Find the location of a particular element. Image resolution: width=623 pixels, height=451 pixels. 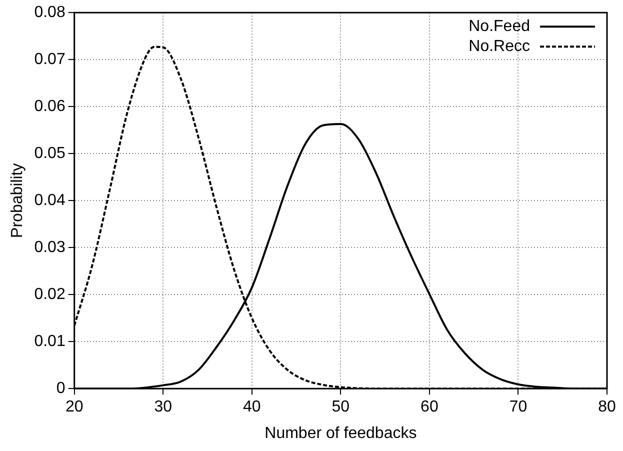

y-tick-label: 0 is located at coordinates (61, 389).